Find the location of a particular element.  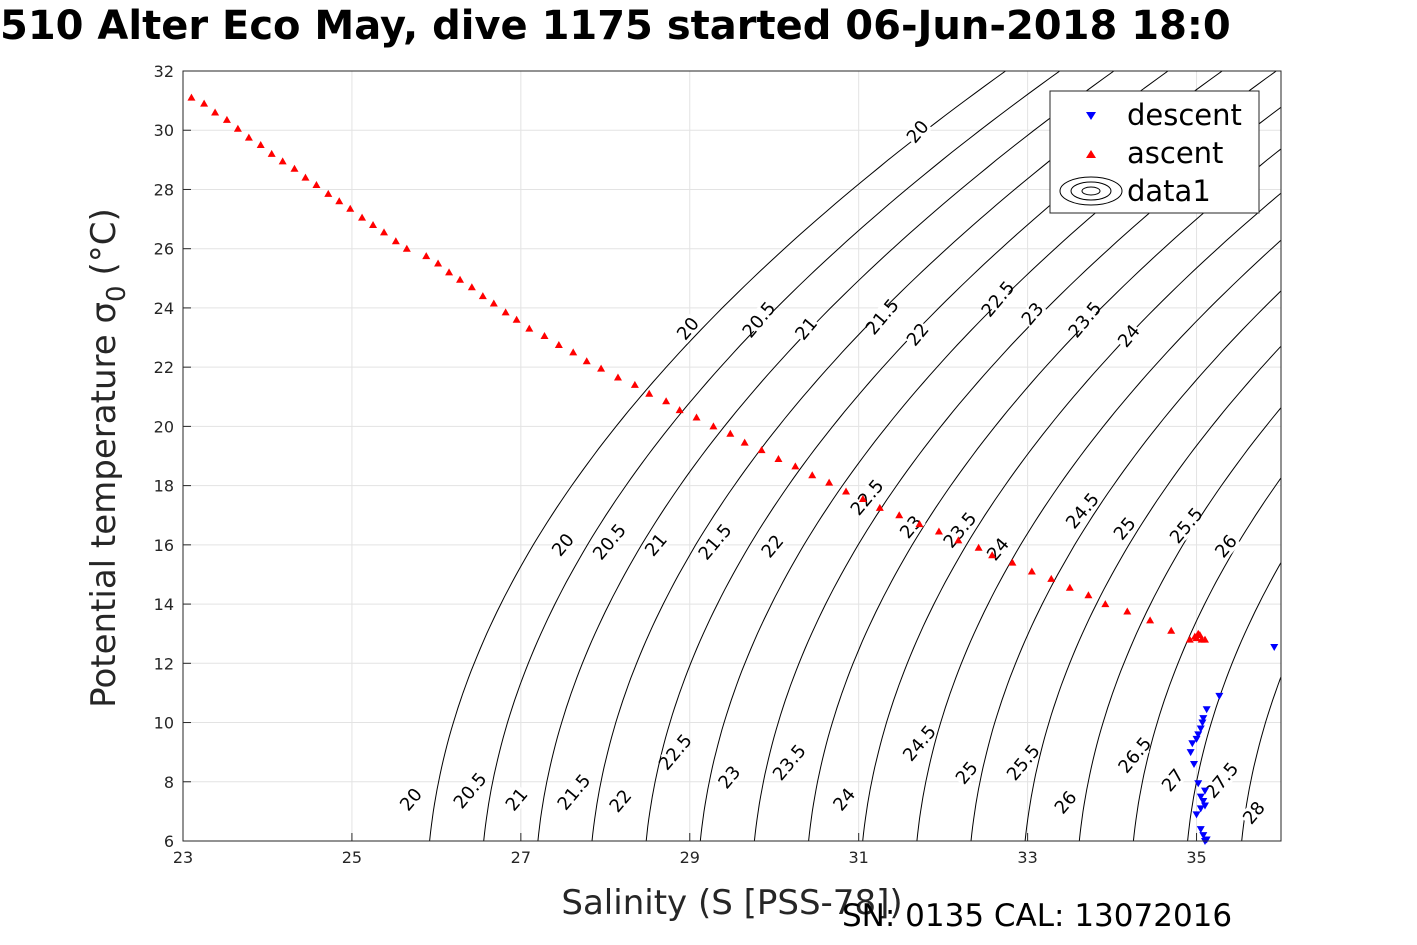

legend-data1-label: data1 is located at coordinates (1169, 191).